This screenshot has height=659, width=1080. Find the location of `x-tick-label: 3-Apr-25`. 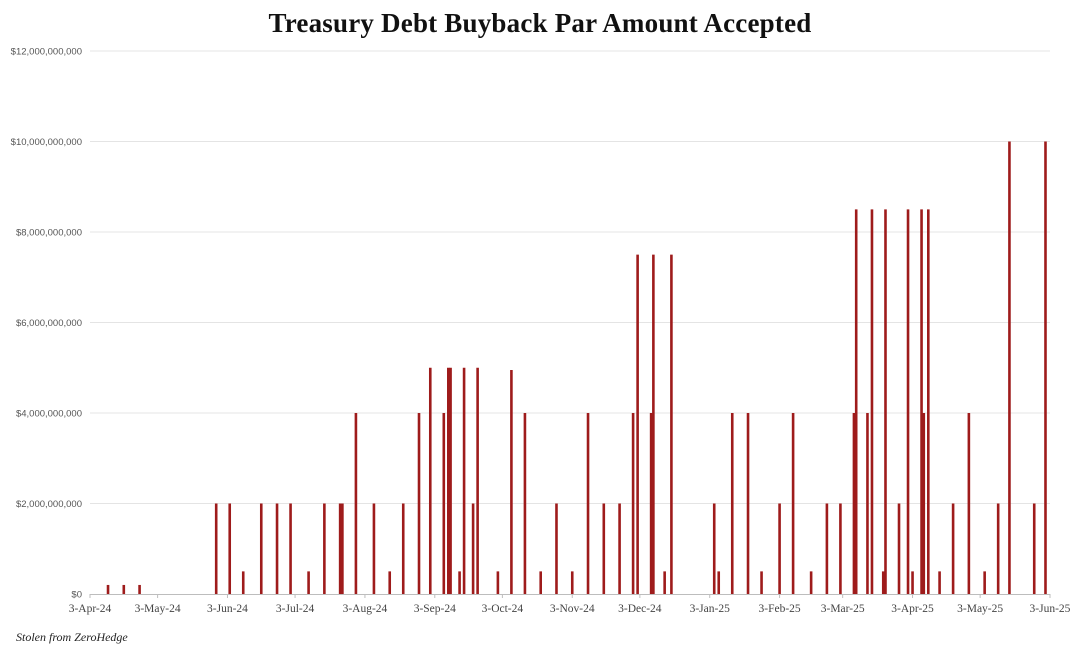

x-tick-label: 3-Apr-25 is located at coordinates (912, 609).